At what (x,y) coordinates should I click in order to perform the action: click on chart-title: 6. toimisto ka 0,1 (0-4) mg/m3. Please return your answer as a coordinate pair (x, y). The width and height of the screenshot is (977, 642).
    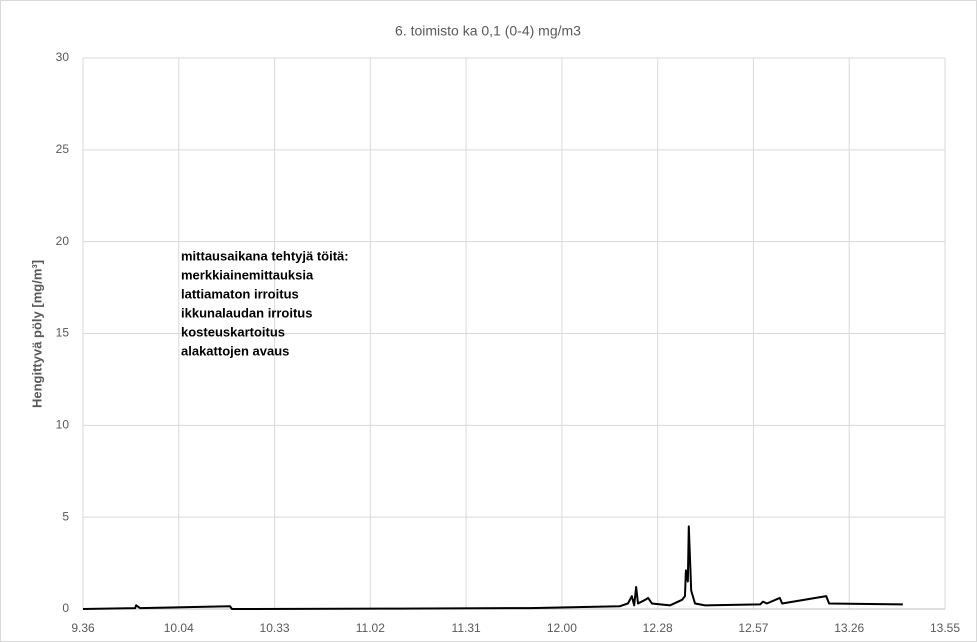
    Looking at the image, I should click on (488, 31).